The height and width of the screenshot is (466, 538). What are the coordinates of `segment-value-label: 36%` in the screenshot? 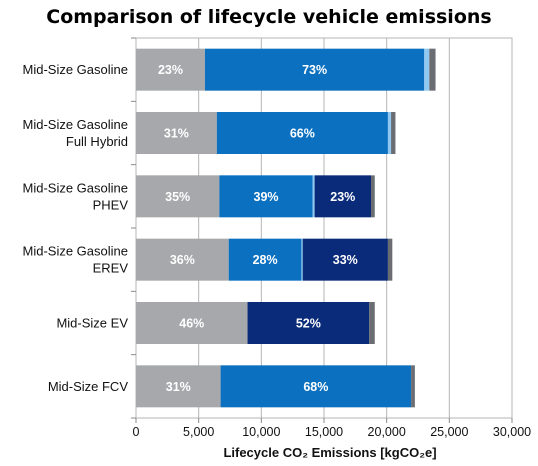 It's located at (182, 260).